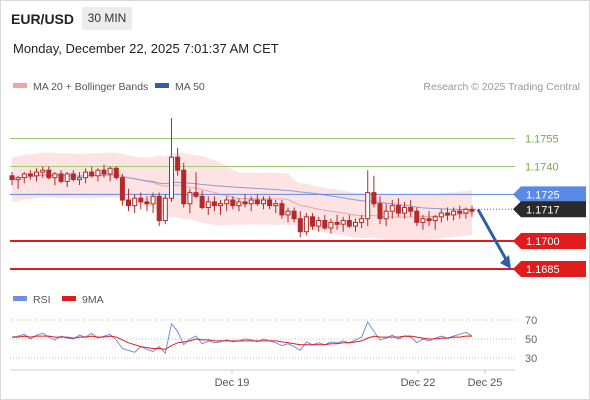 This screenshot has height=400, width=590. Describe the element at coordinates (543, 210) in the screenshot. I see `last-price-label: 1.1717` at that location.